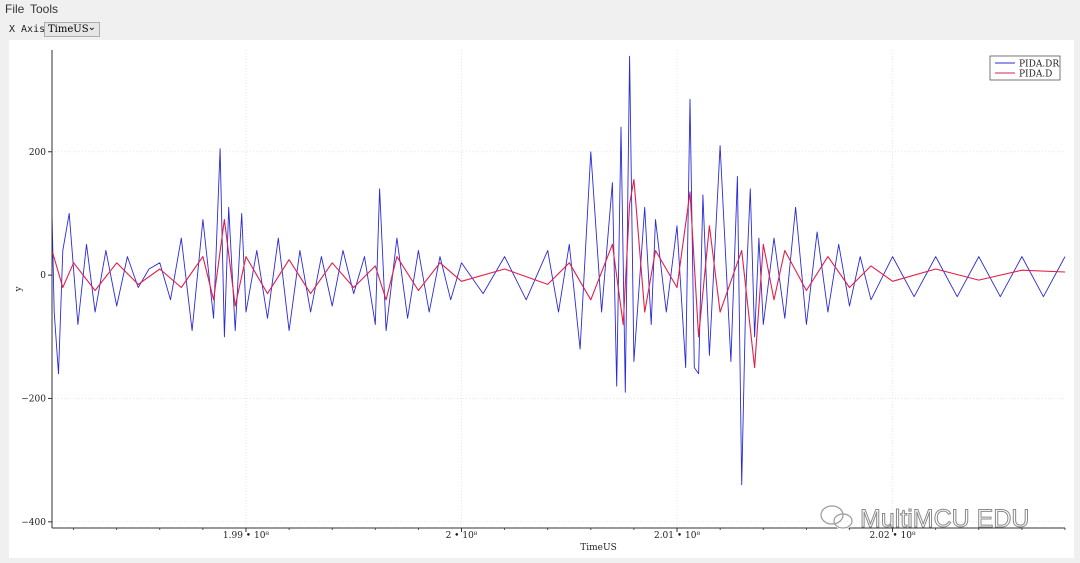 The image size is (1080, 563). I want to click on y-tick-label: −200, so click(33, 399).